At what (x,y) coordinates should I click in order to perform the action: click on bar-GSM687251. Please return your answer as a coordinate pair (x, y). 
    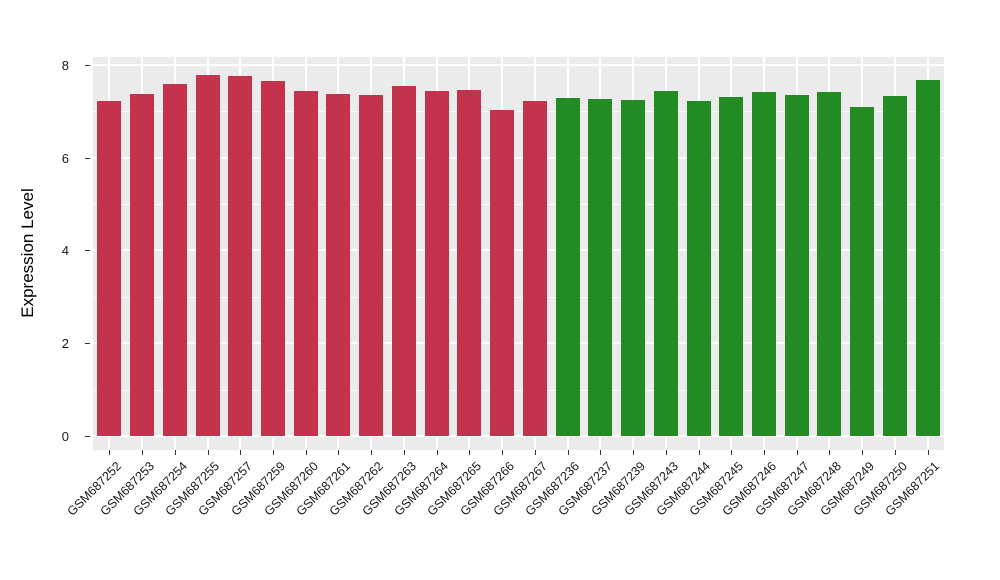
    Looking at the image, I should click on (927, 257).